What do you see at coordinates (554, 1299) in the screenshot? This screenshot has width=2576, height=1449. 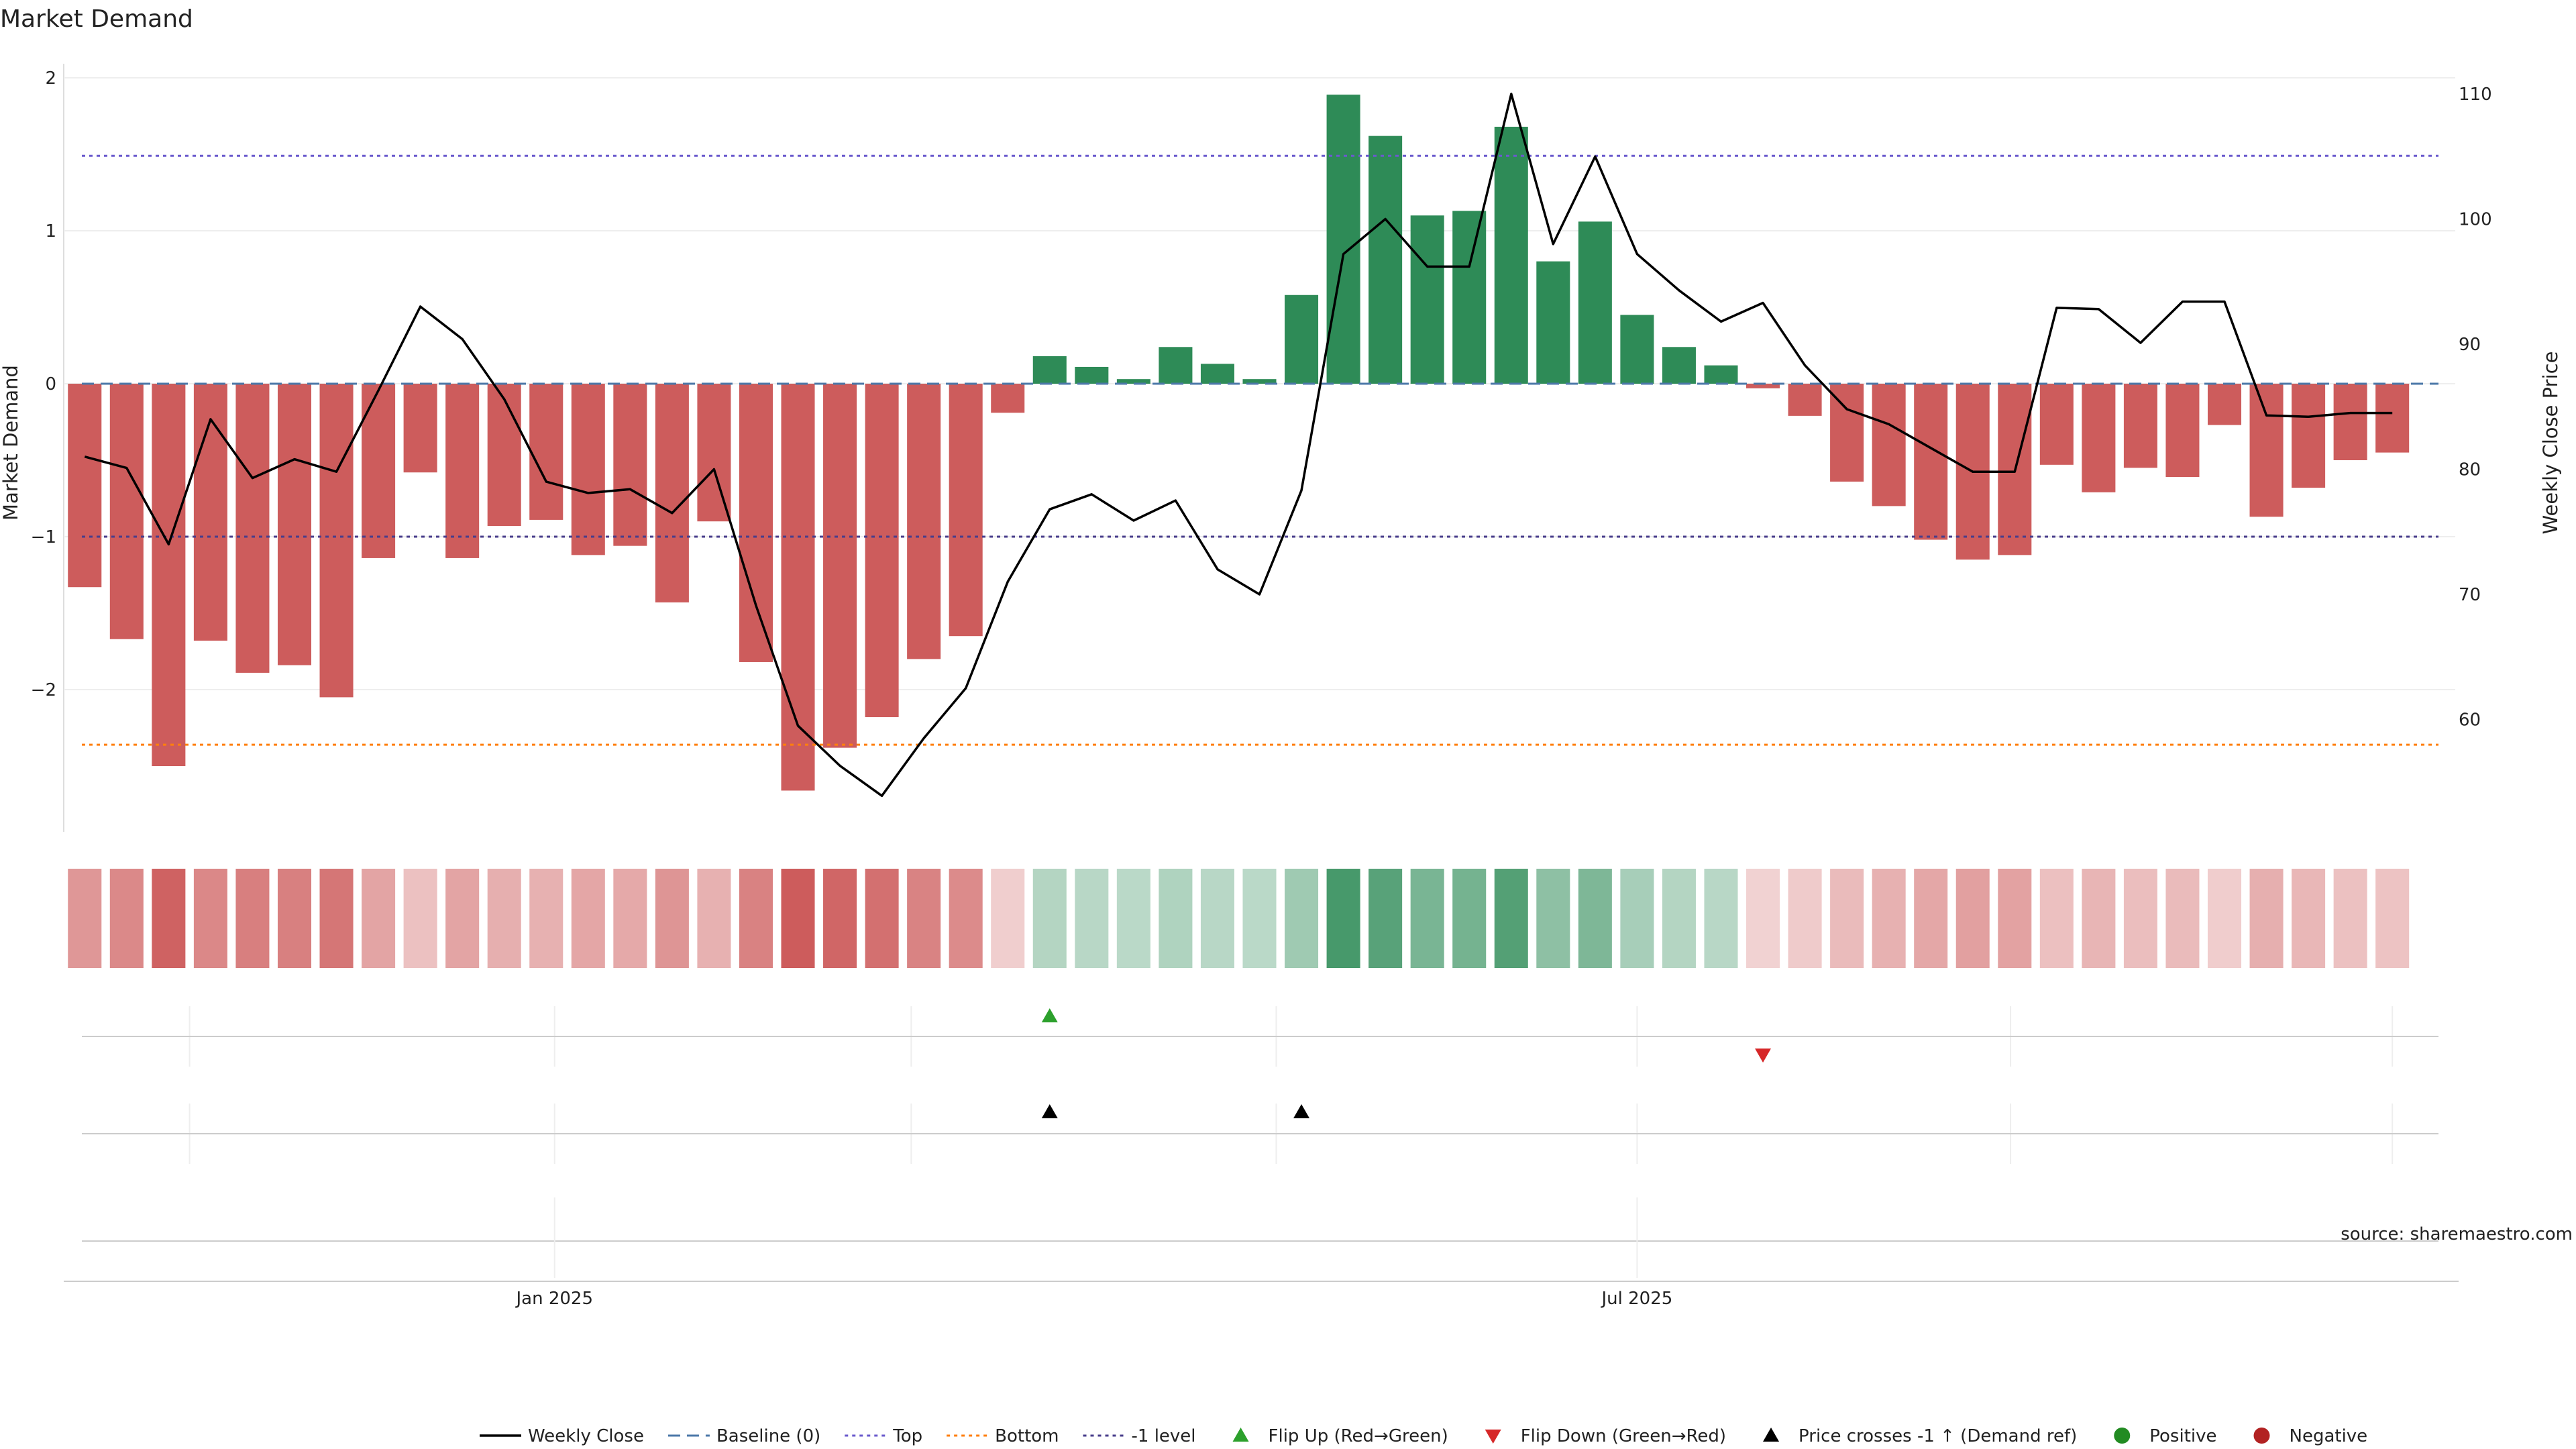 I see `x-tick-label: Jan 2025` at bounding box center [554, 1299].